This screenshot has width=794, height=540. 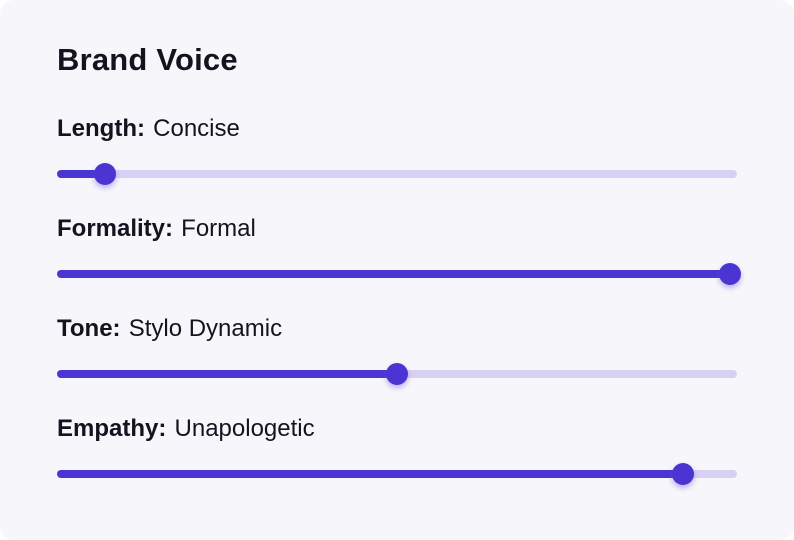 What do you see at coordinates (682, 474) in the screenshot?
I see `empathy-slider-thumb` at bounding box center [682, 474].